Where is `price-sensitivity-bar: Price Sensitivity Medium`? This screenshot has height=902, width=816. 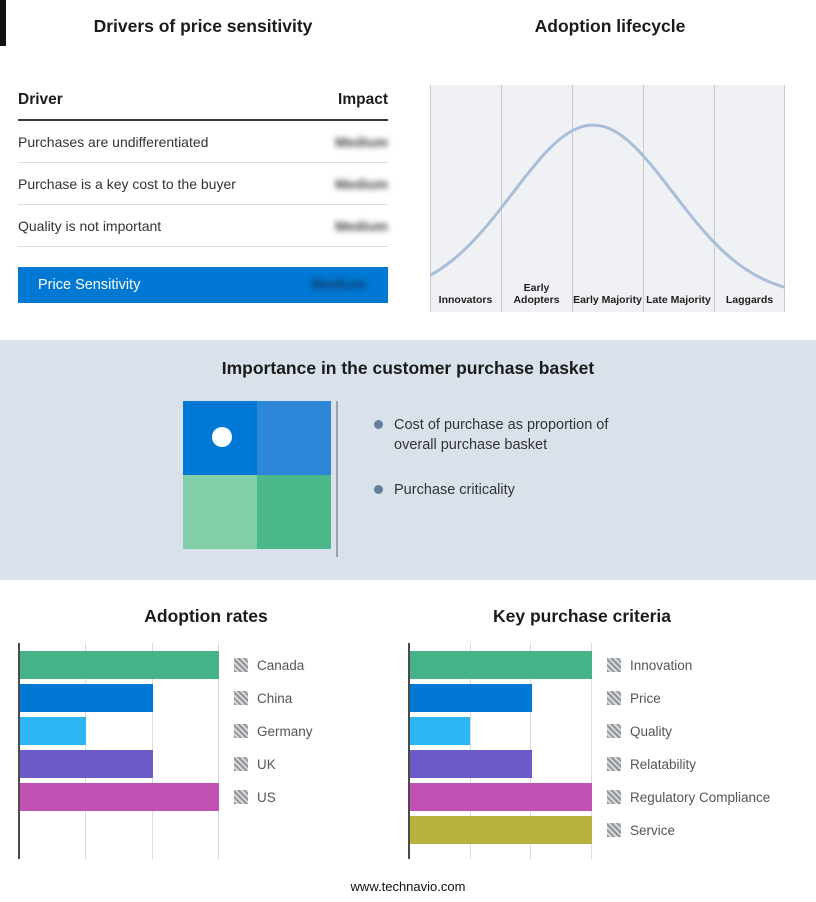 price-sensitivity-bar: Price Sensitivity Medium is located at coordinates (203, 285).